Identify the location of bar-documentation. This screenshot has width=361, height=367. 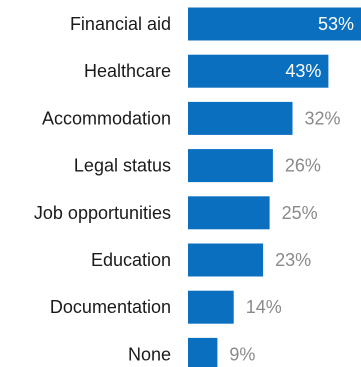
(211, 307).